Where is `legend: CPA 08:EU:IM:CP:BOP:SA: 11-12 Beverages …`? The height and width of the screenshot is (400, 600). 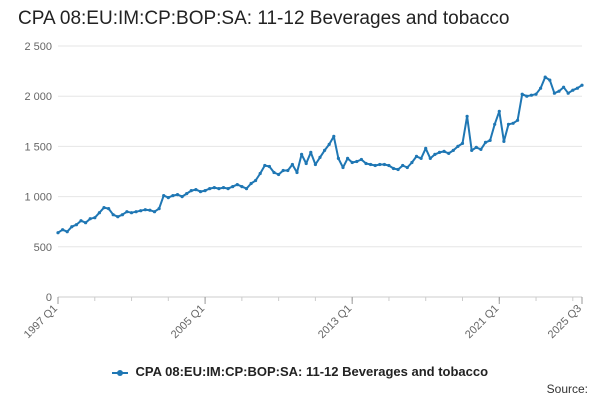
legend: CPA 08:EU:IM:CP:BOP:SA: 11-12 Beverages … is located at coordinates (300, 371).